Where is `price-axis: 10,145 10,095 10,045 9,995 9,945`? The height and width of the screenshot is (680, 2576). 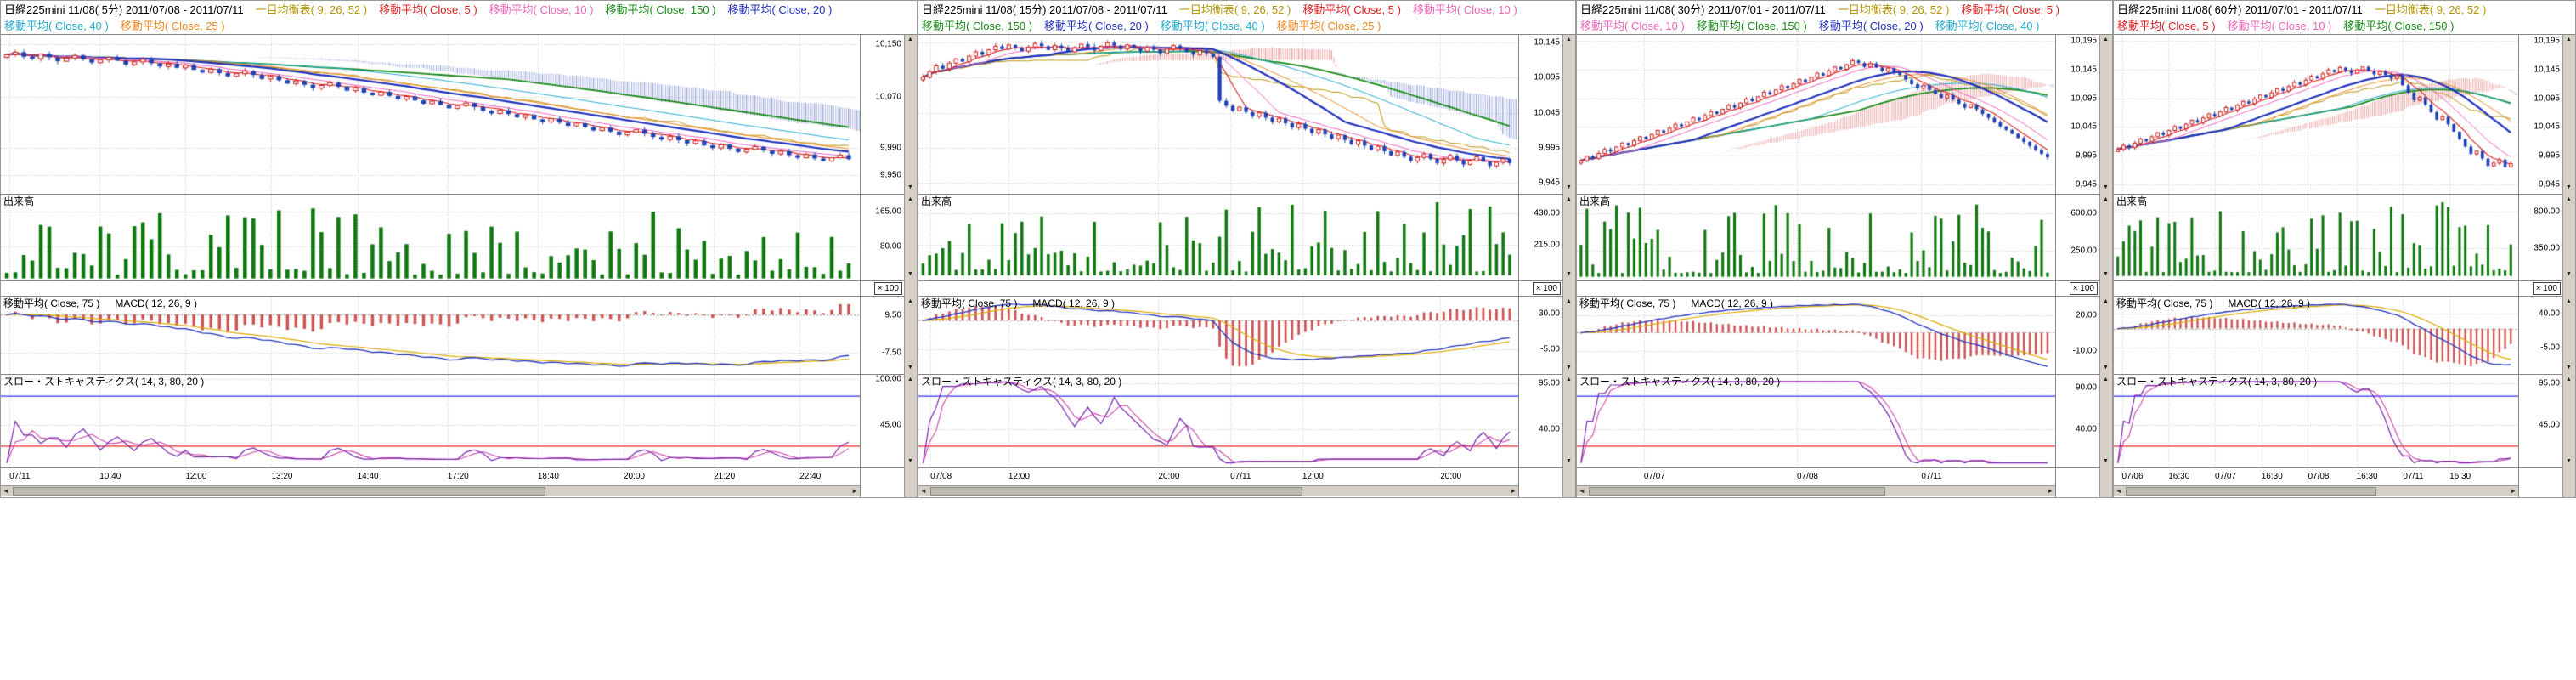 price-axis: 10,145 10,095 10,045 9,995 9,945 is located at coordinates (1540, 115).